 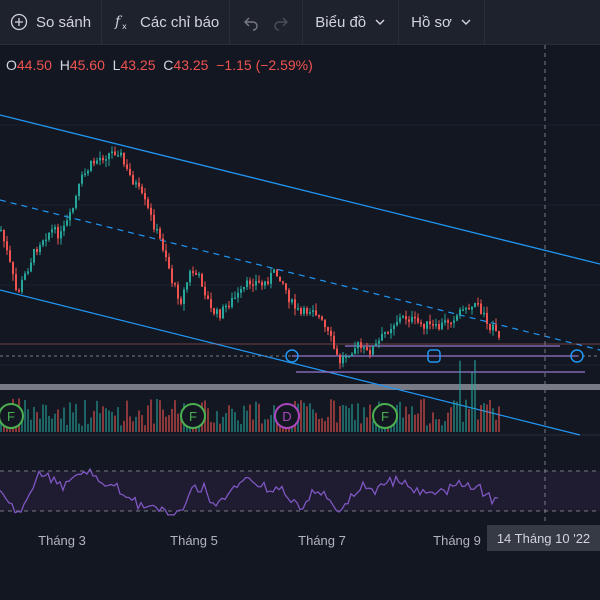 I want to click on x-axis-label-jul: Tháng 7, so click(x=322, y=540).